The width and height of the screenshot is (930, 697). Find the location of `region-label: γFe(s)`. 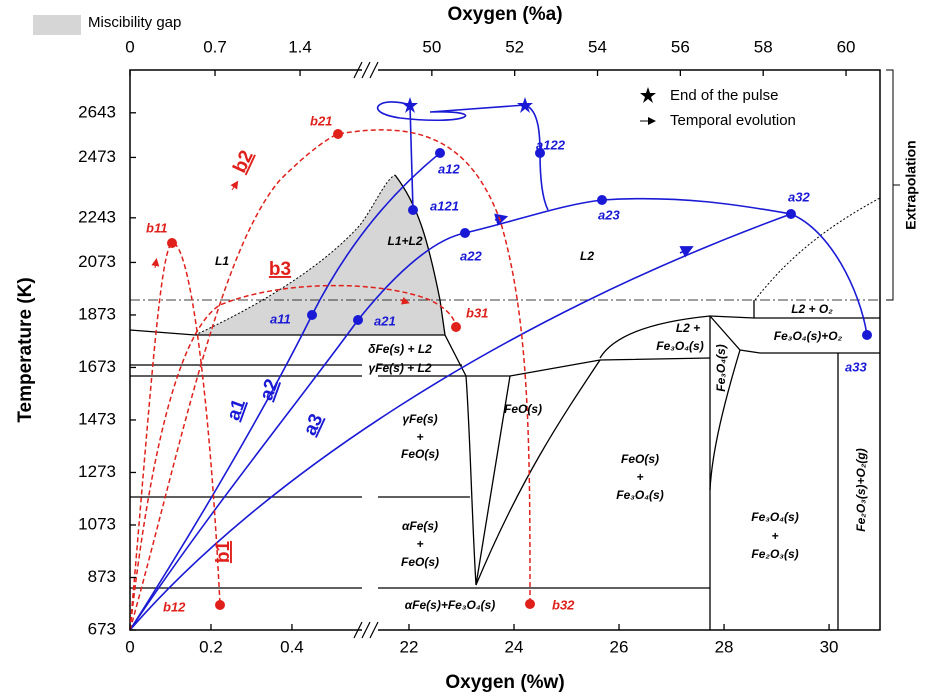

region-label: γFe(s) is located at coordinates (419, 419).